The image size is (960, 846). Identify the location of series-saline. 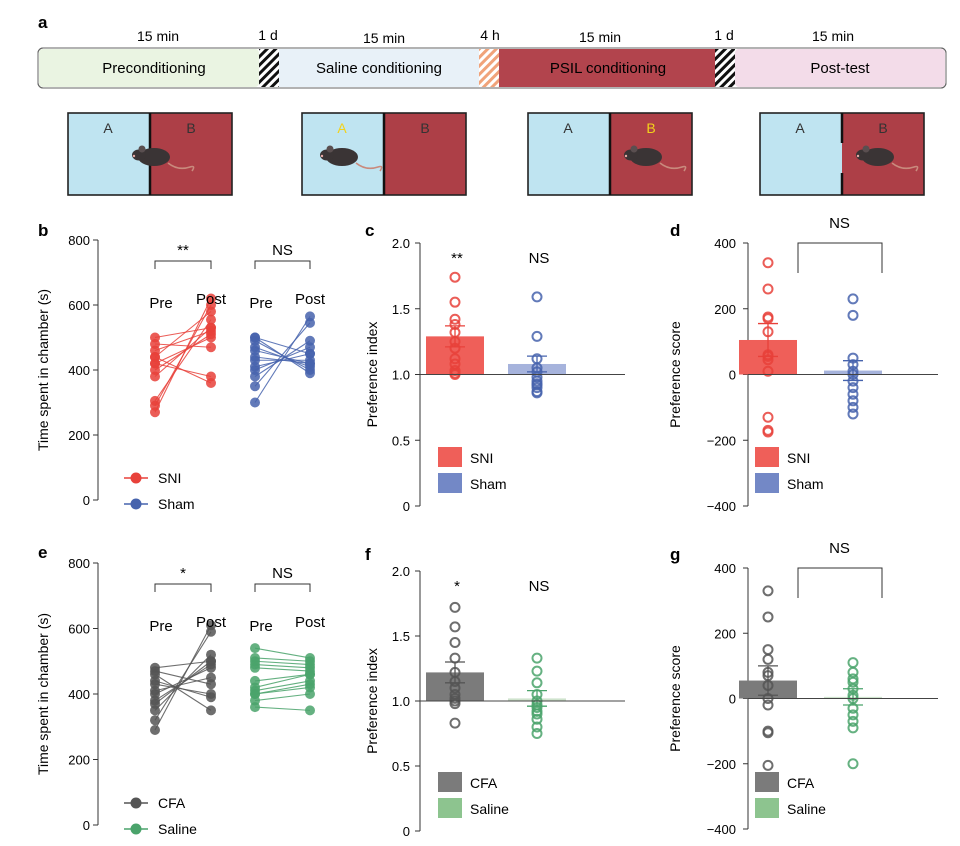
(282, 679).